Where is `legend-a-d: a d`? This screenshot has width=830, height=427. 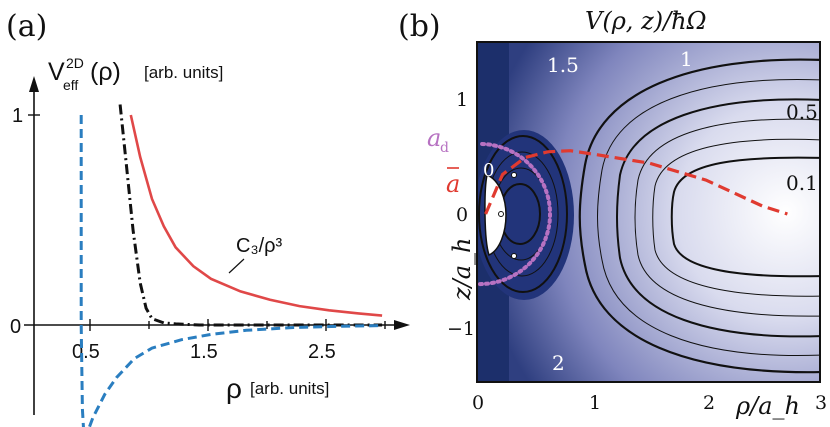
legend-a-d: a d is located at coordinates (438, 140).